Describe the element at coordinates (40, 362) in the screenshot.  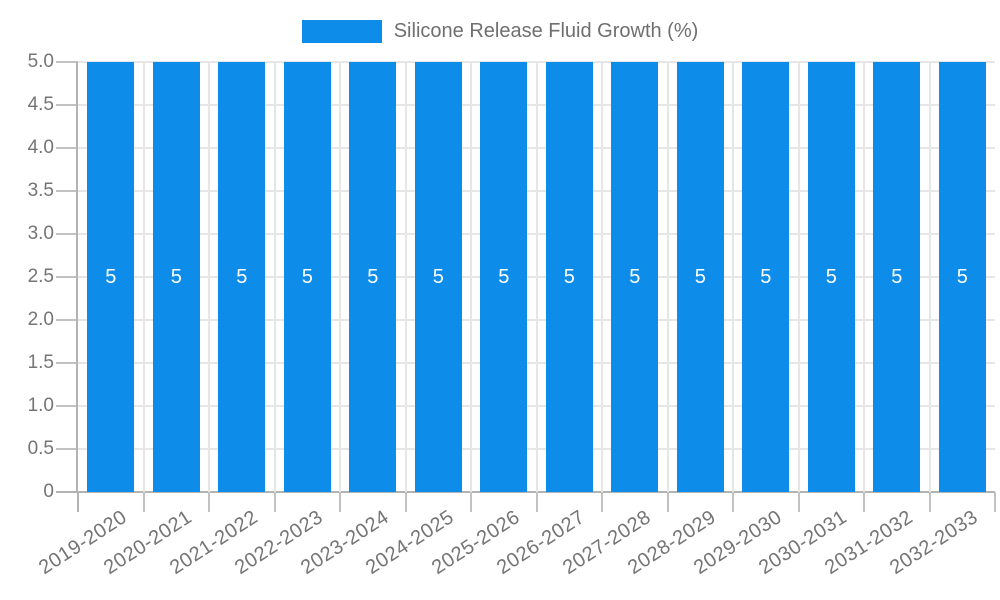
I see `y-tick-label: 1.5` at that location.